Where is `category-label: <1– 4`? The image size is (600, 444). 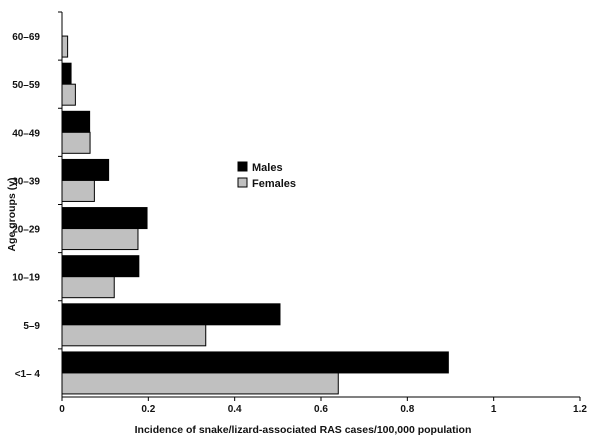
category-label: <1– 4 is located at coordinates (28, 374).